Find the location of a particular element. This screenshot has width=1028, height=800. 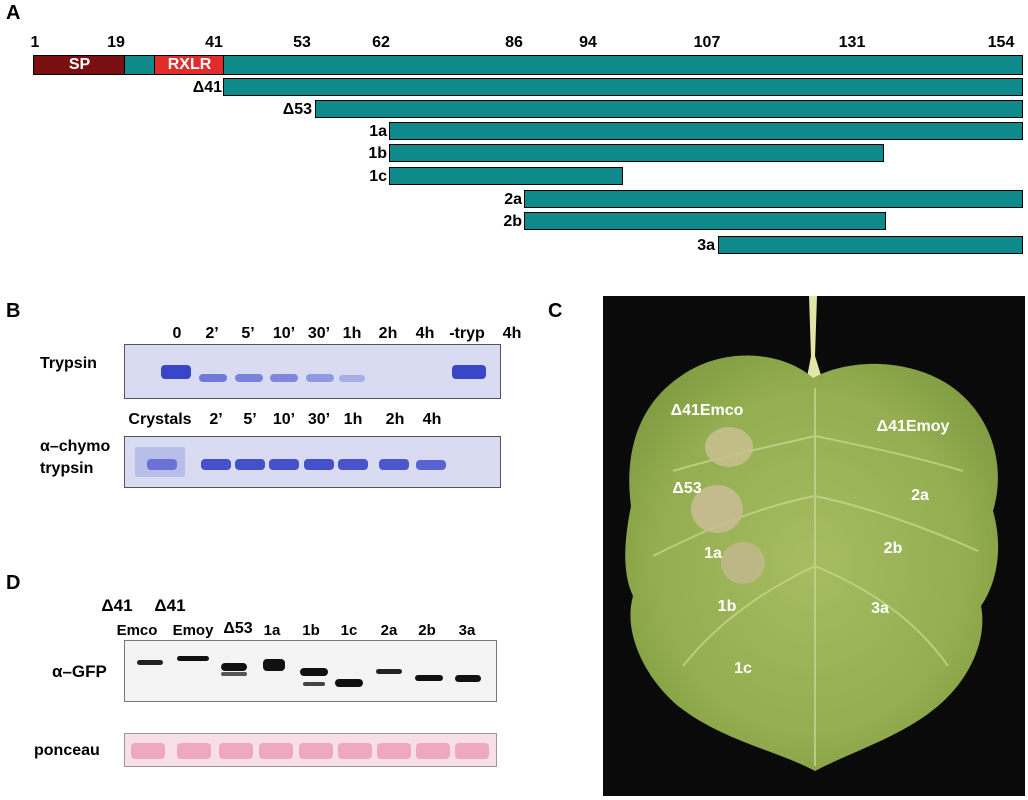

trypsin-band-10min is located at coordinates (284, 378).